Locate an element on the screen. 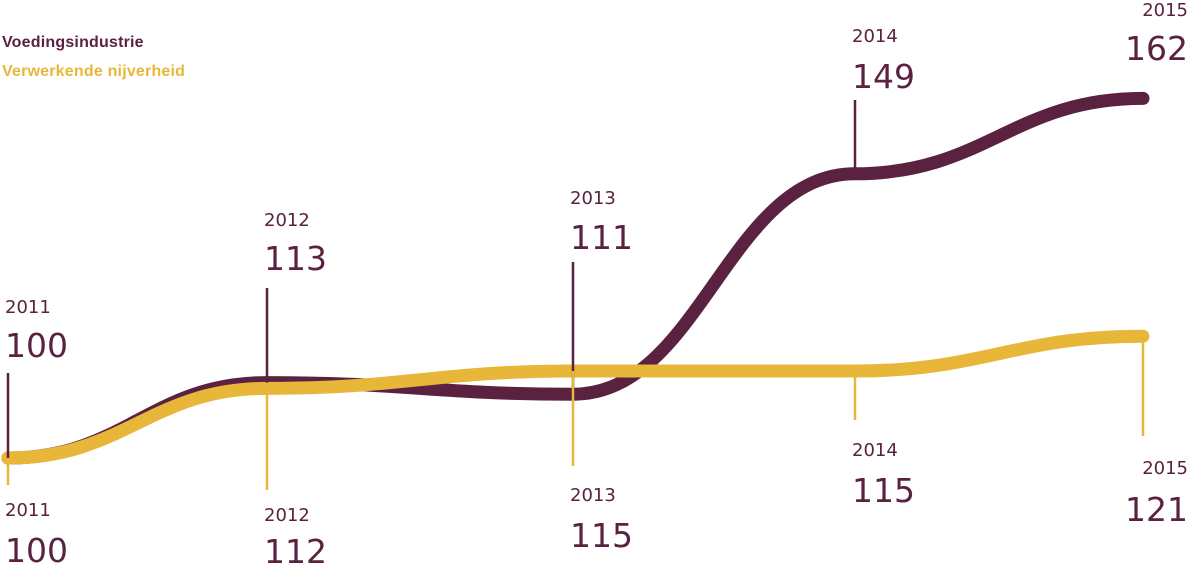  value-label-manufacturing-2014: 115 is located at coordinates (883, 490).